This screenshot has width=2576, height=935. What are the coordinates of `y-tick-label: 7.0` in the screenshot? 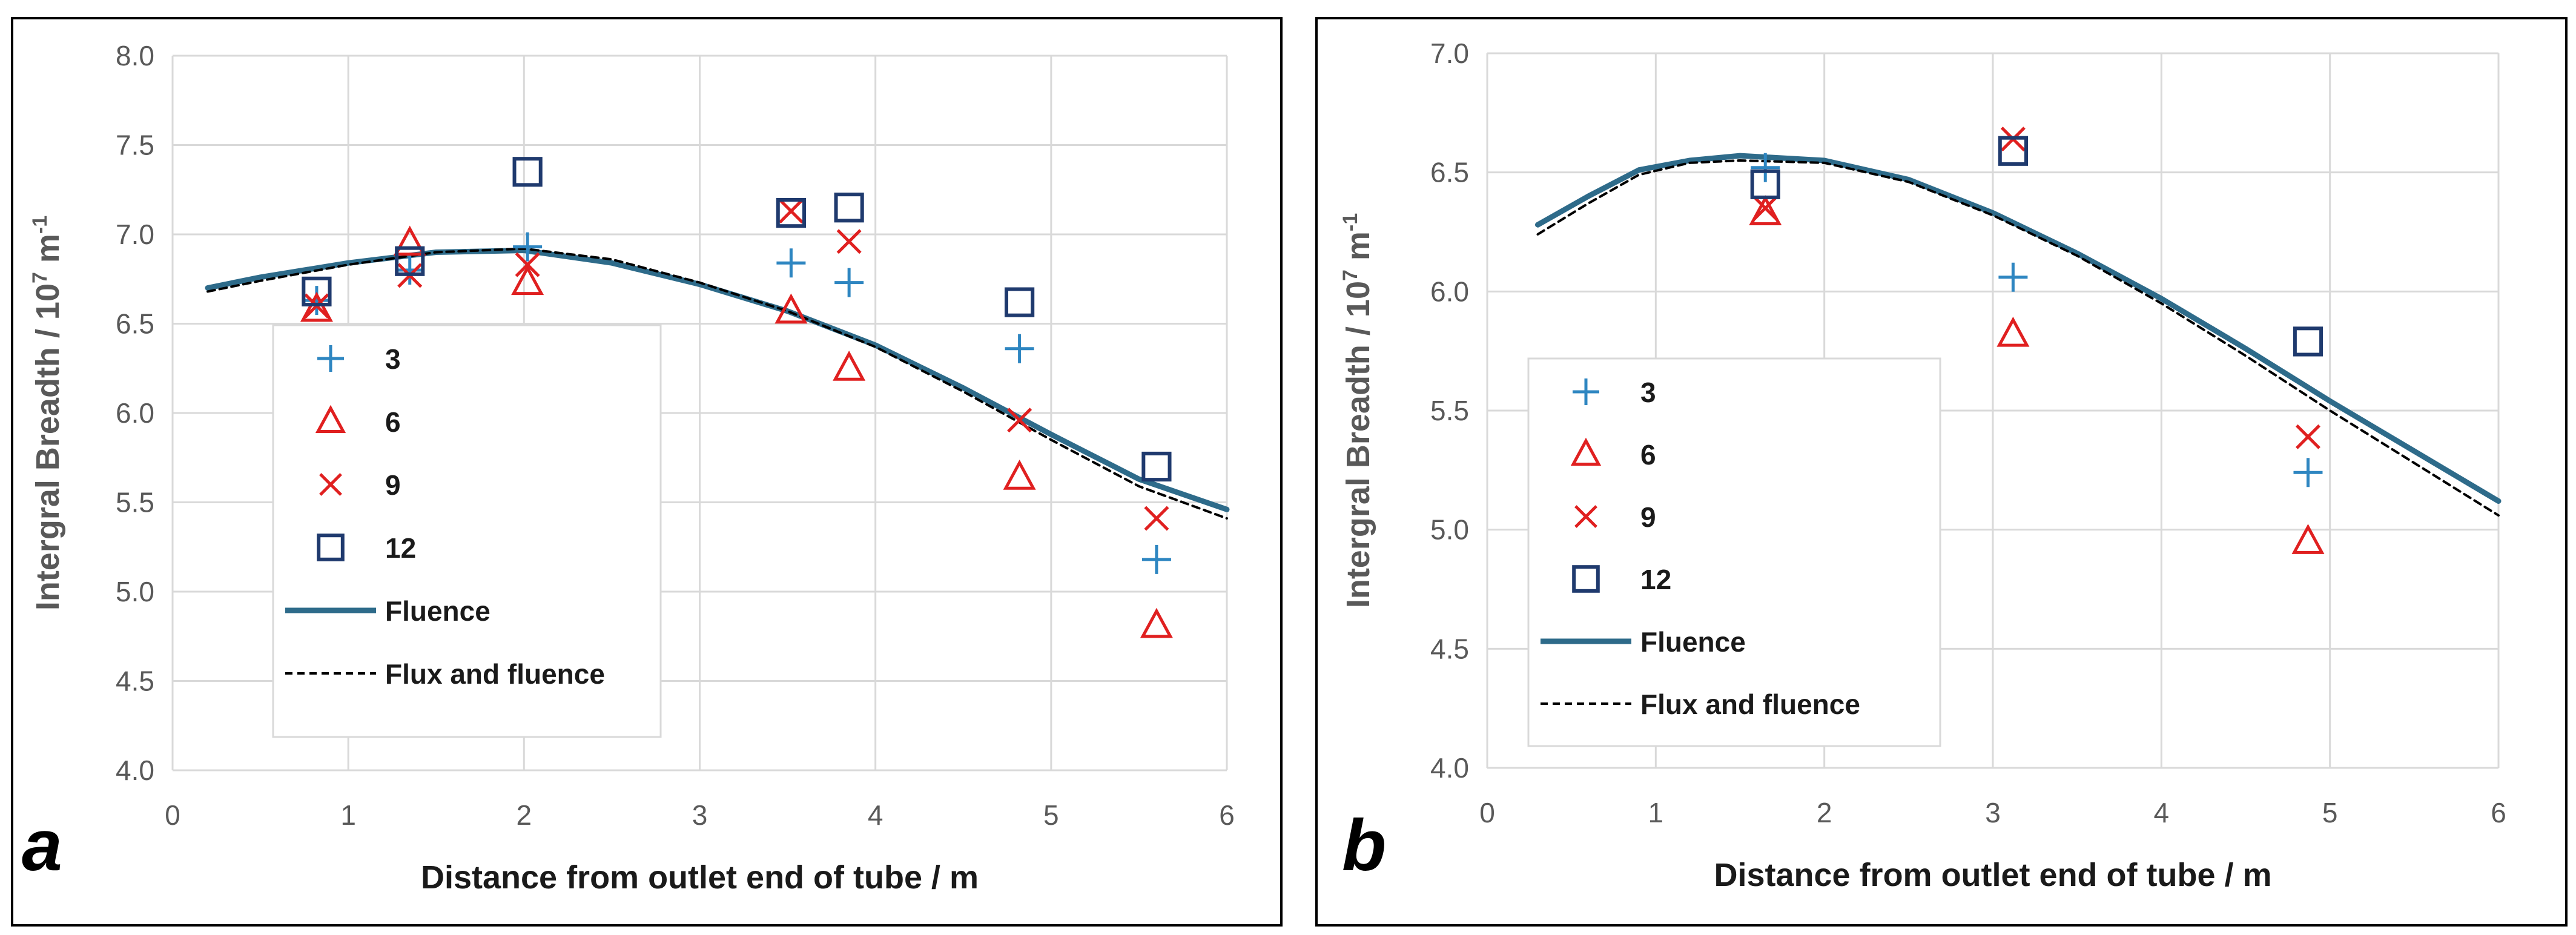 It's located at (135, 235).